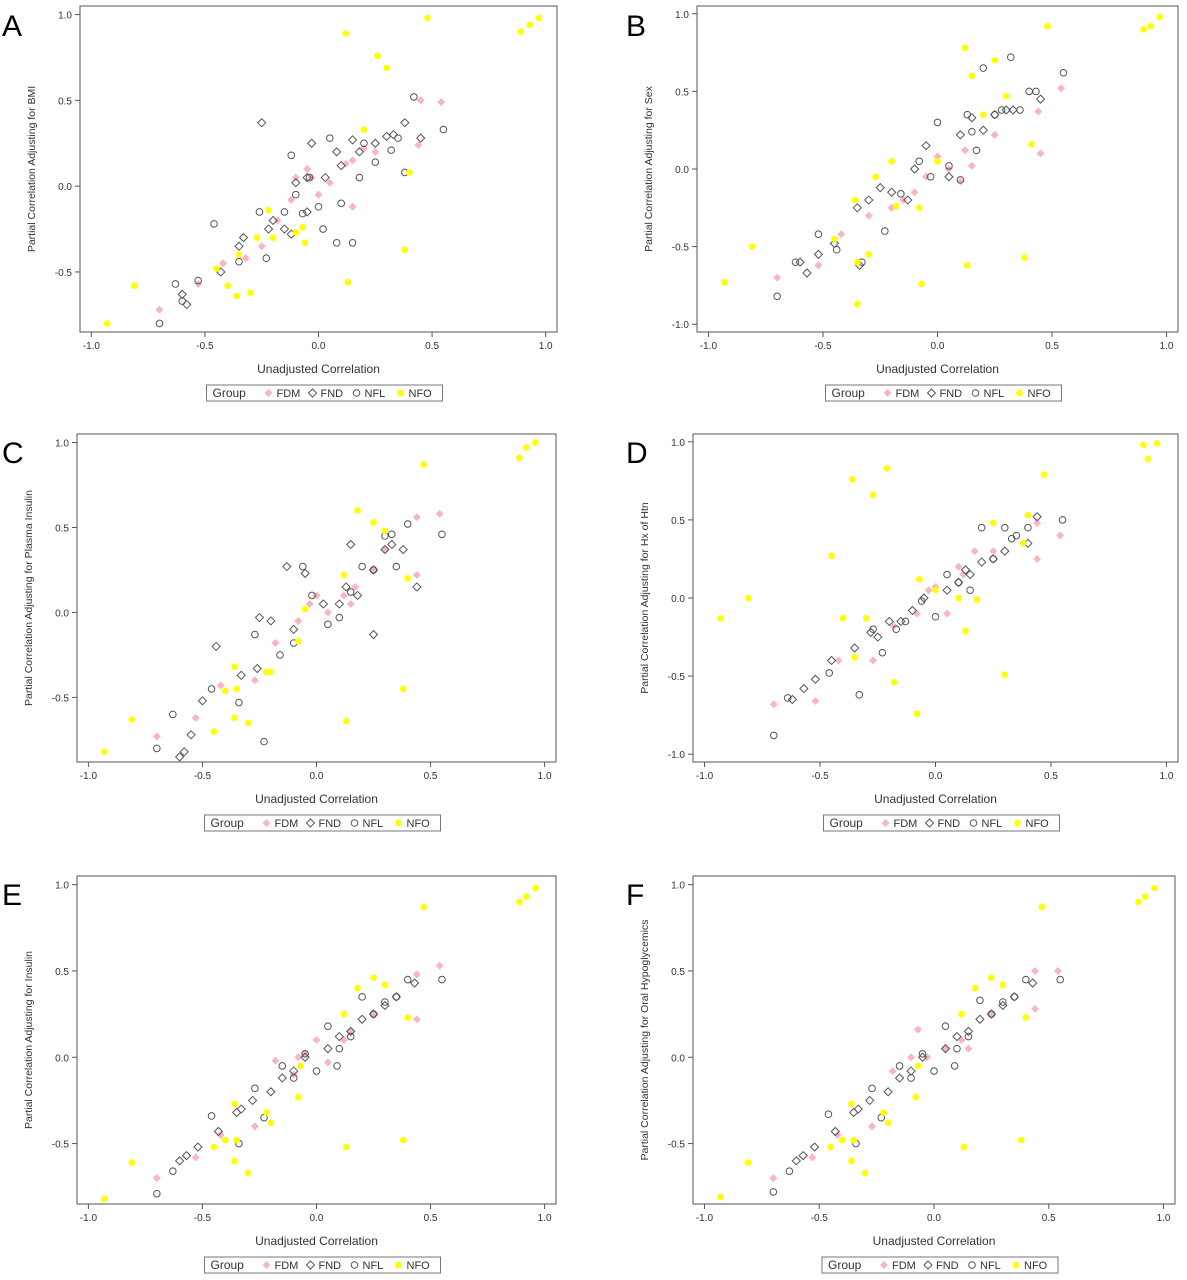 The width and height of the screenshot is (1187, 1280). What do you see at coordinates (205, 346) in the screenshot?
I see `x-tick-label: -0.5` at bounding box center [205, 346].